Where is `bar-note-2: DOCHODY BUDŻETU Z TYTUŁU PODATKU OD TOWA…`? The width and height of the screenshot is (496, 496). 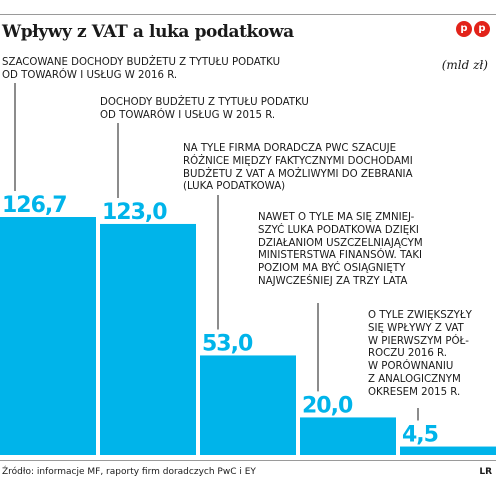
bar-note-2: DOCHODY BUDŻETU Z TYTUŁU PODATKU OD TOWA… is located at coordinates (204, 109).